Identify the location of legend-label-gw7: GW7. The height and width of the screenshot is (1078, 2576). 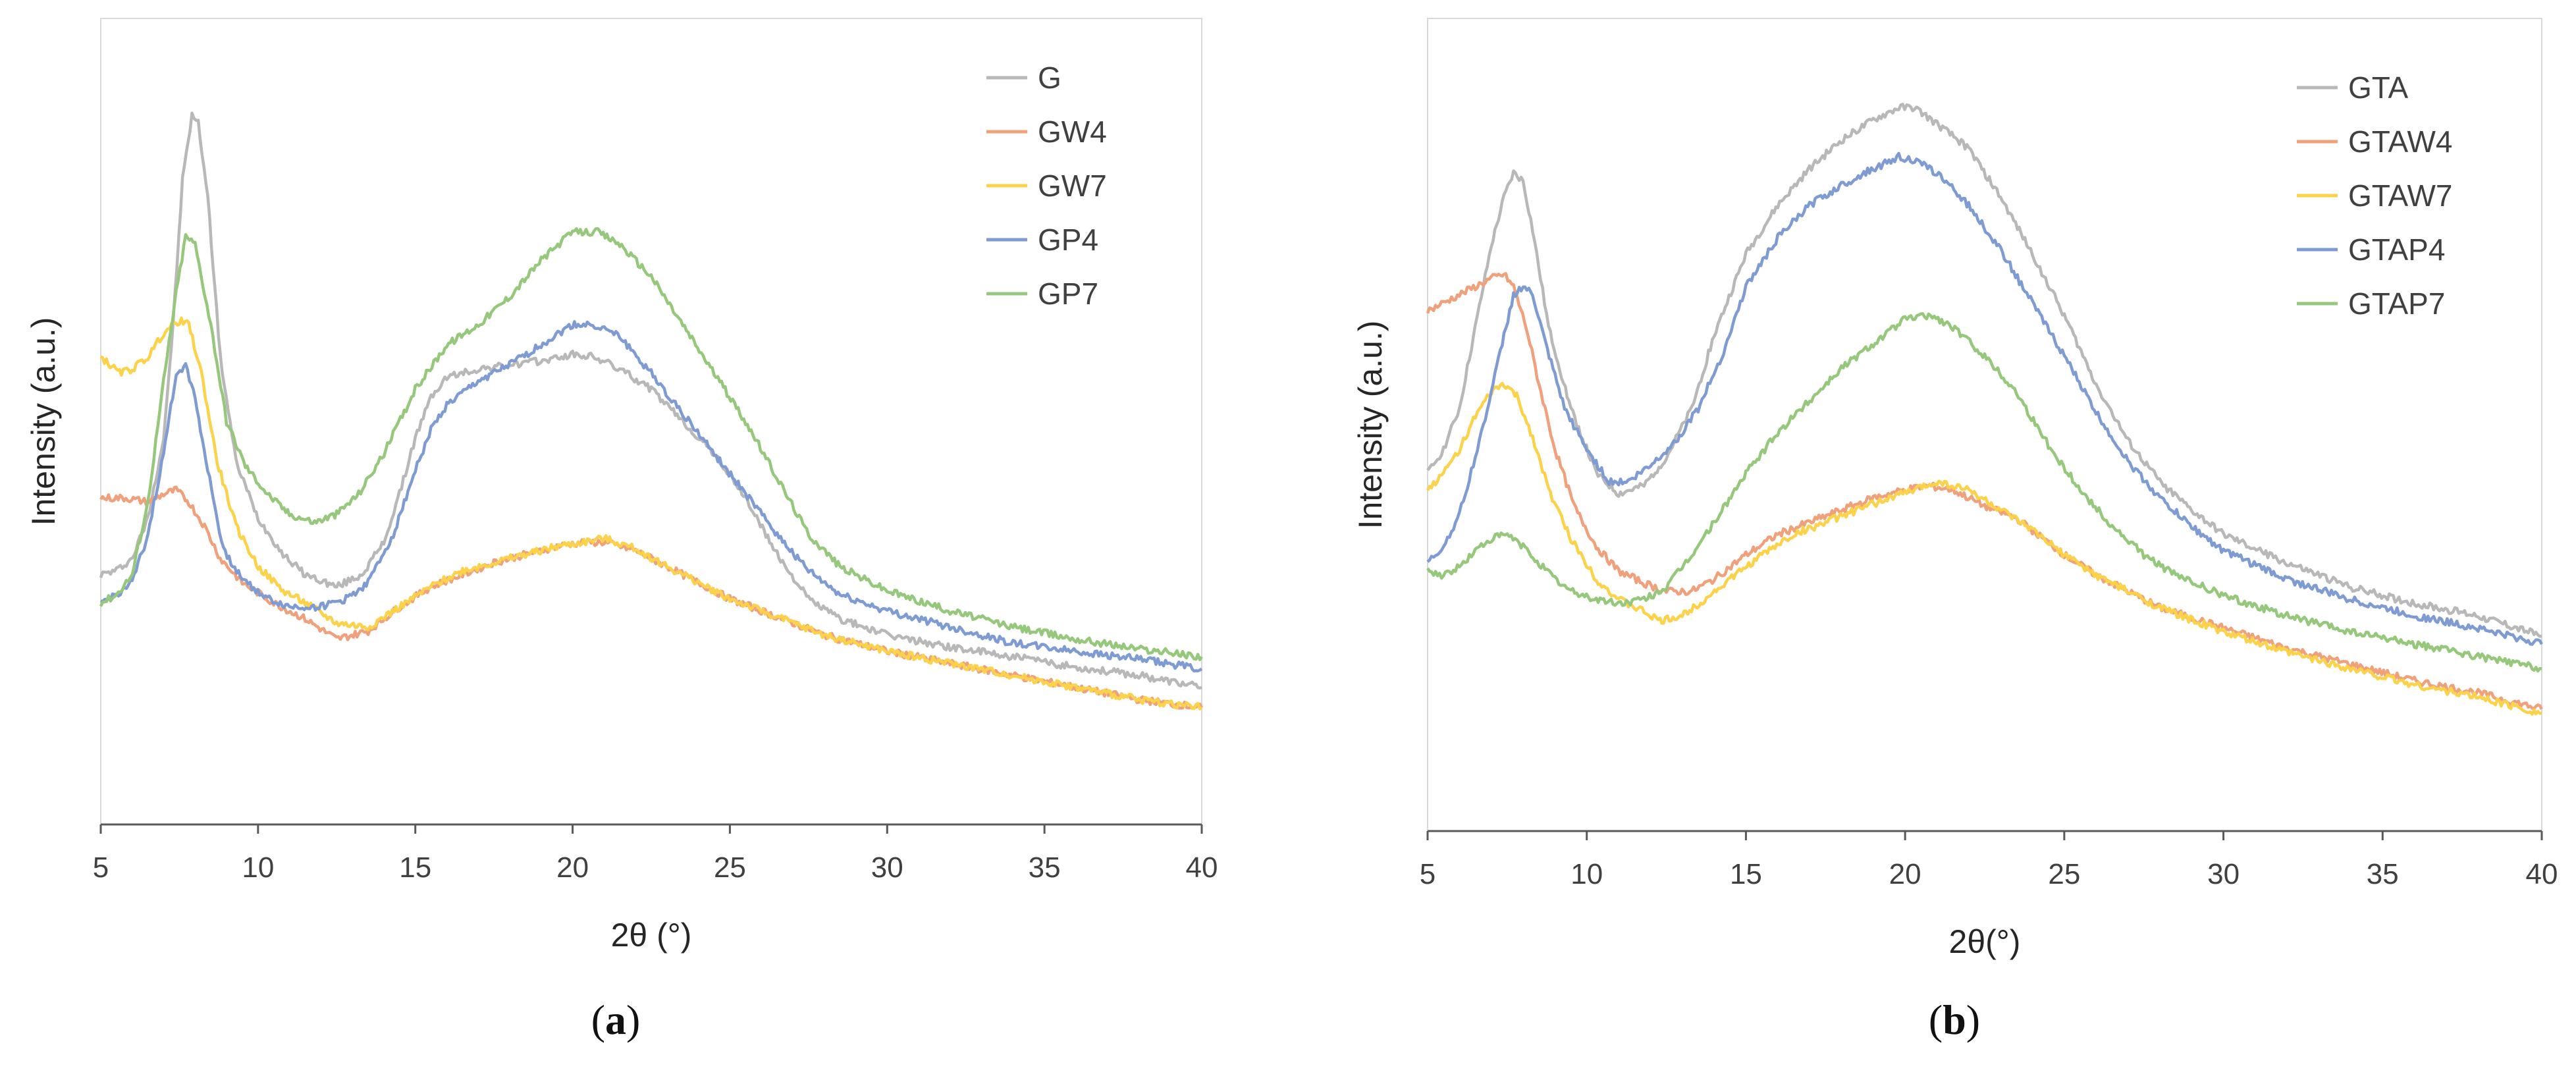
(1072, 186).